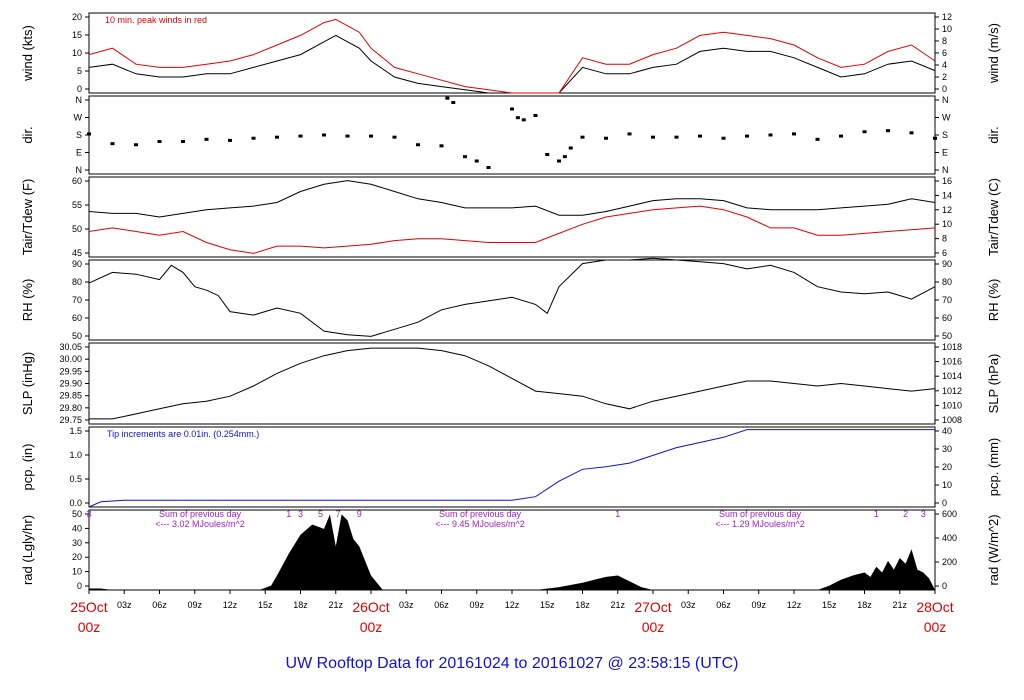  Describe the element at coordinates (77, 543) in the screenshot. I see `y-tick-label-left: 30` at that location.